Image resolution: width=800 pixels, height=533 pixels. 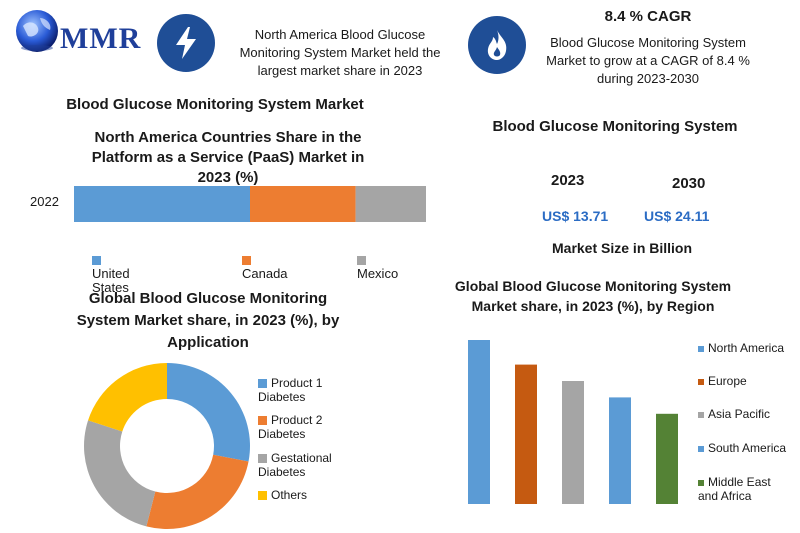 What do you see at coordinates (197, 491) in the screenshot?
I see `donut-slice-product-2-diabetes` at bounding box center [197, 491].